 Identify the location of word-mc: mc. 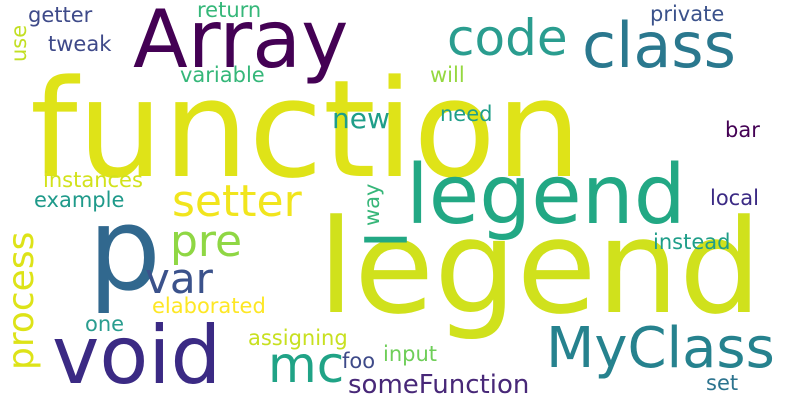
(306, 365).